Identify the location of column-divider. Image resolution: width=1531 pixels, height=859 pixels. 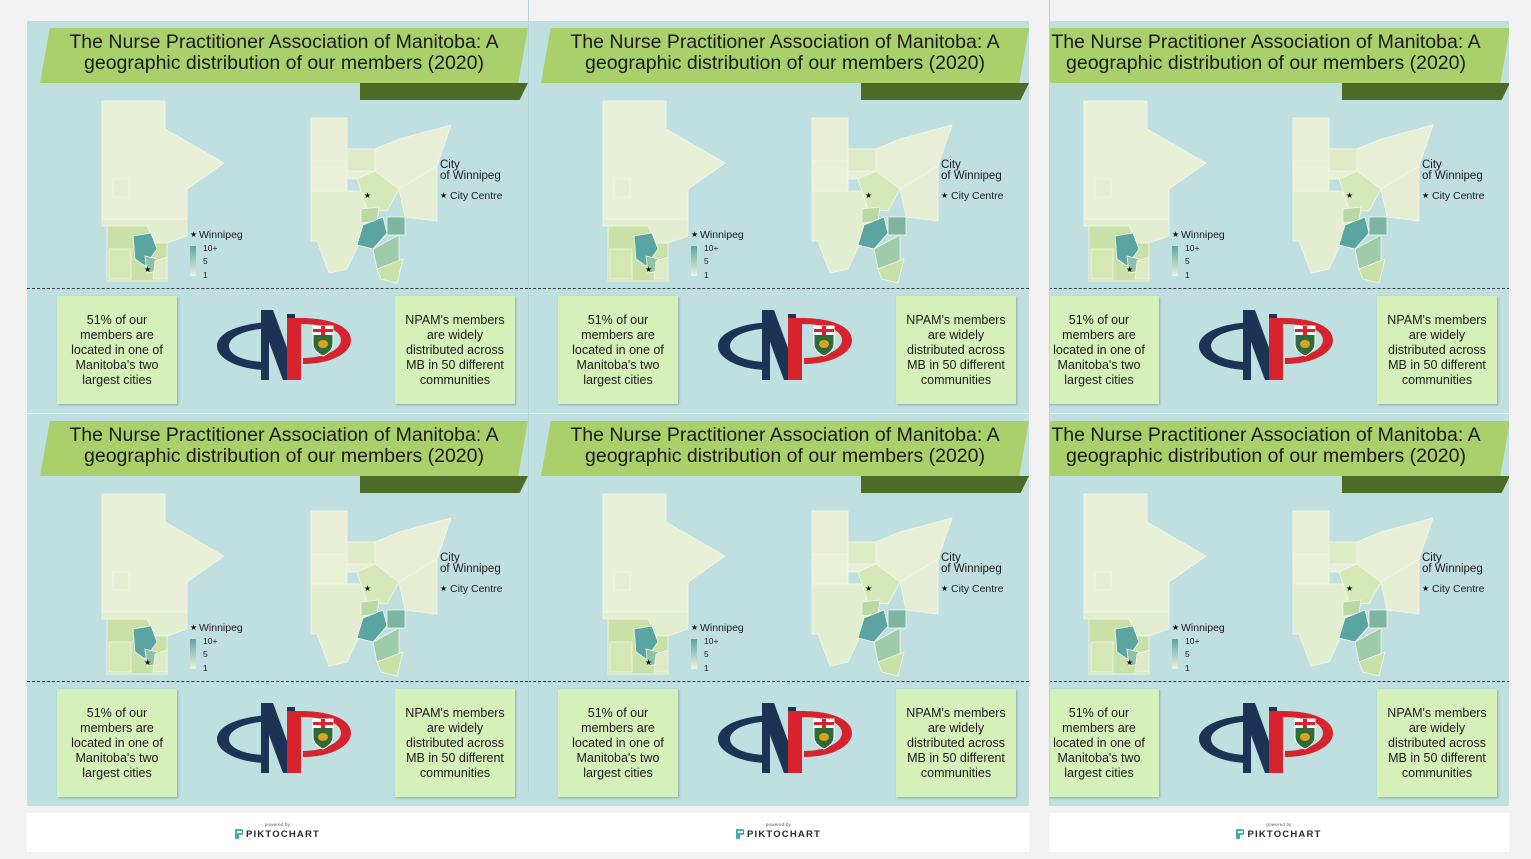
(1049, 396).